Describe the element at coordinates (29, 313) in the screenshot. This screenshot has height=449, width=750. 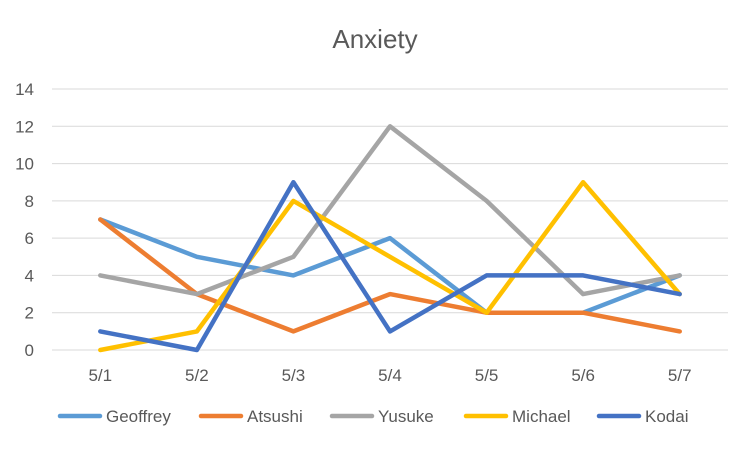
I see `y-tick-label: 2` at that location.